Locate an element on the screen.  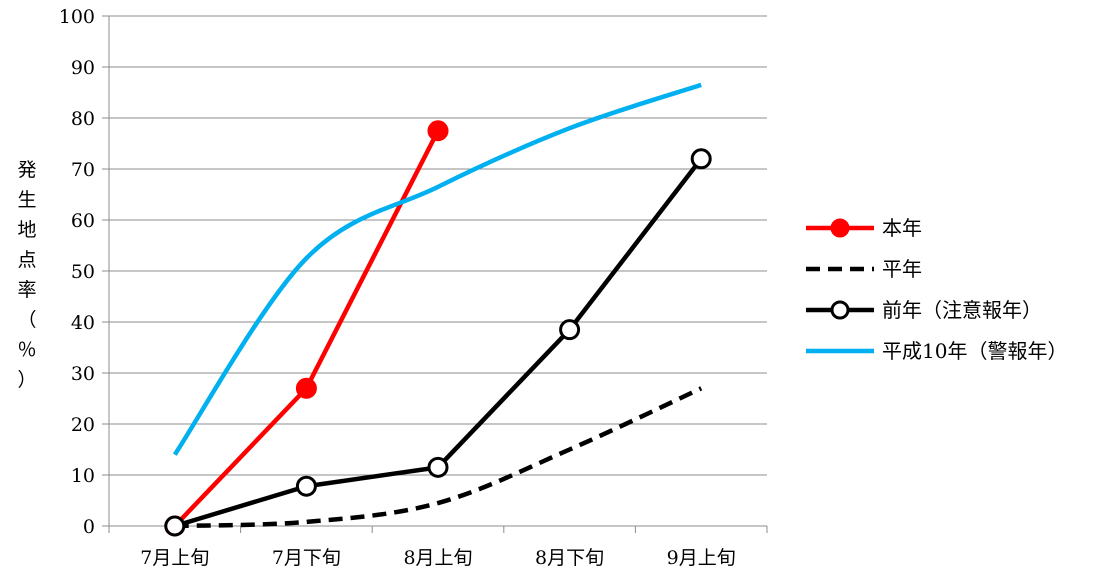
y-tick-label: 0 is located at coordinates (89, 527).